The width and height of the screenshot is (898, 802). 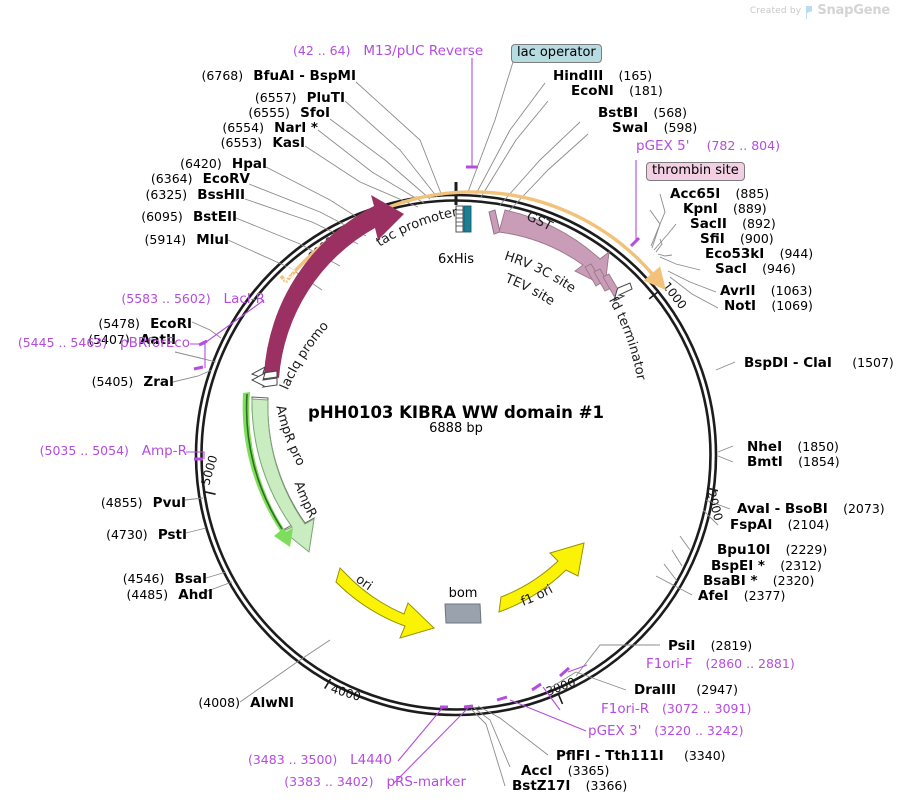 I want to click on enzyme-label-pflfi-tth111i: PflFI - Tth111I (3340), so click(x=641, y=756).